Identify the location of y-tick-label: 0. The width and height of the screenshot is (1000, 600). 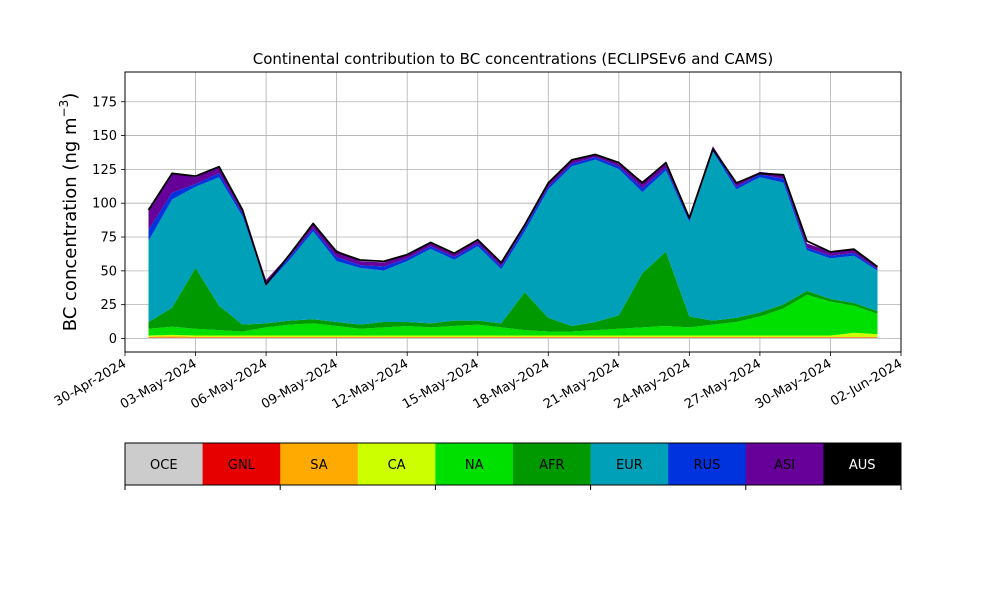
(113, 339).